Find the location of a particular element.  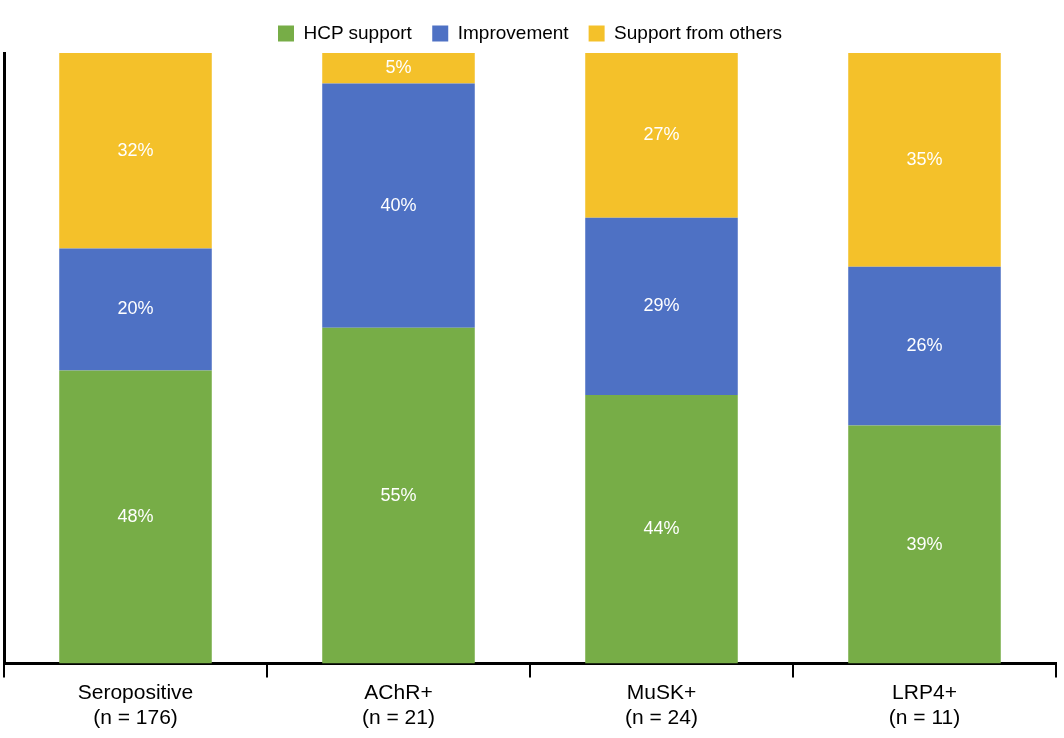

data-label: 48% is located at coordinates (135, 516).